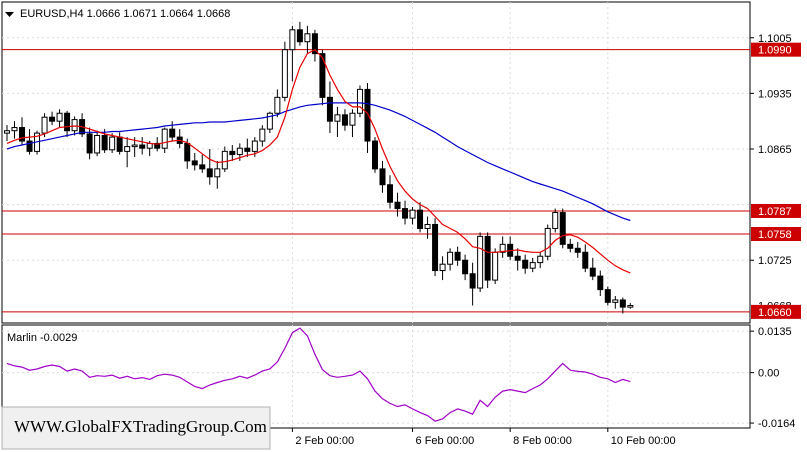 This screenshot has width=807, height=452. What do you see at coordinates (775, 212) in the screenshot?
I see `level-price-label: 1.0787` at bounding box center [775, 212].